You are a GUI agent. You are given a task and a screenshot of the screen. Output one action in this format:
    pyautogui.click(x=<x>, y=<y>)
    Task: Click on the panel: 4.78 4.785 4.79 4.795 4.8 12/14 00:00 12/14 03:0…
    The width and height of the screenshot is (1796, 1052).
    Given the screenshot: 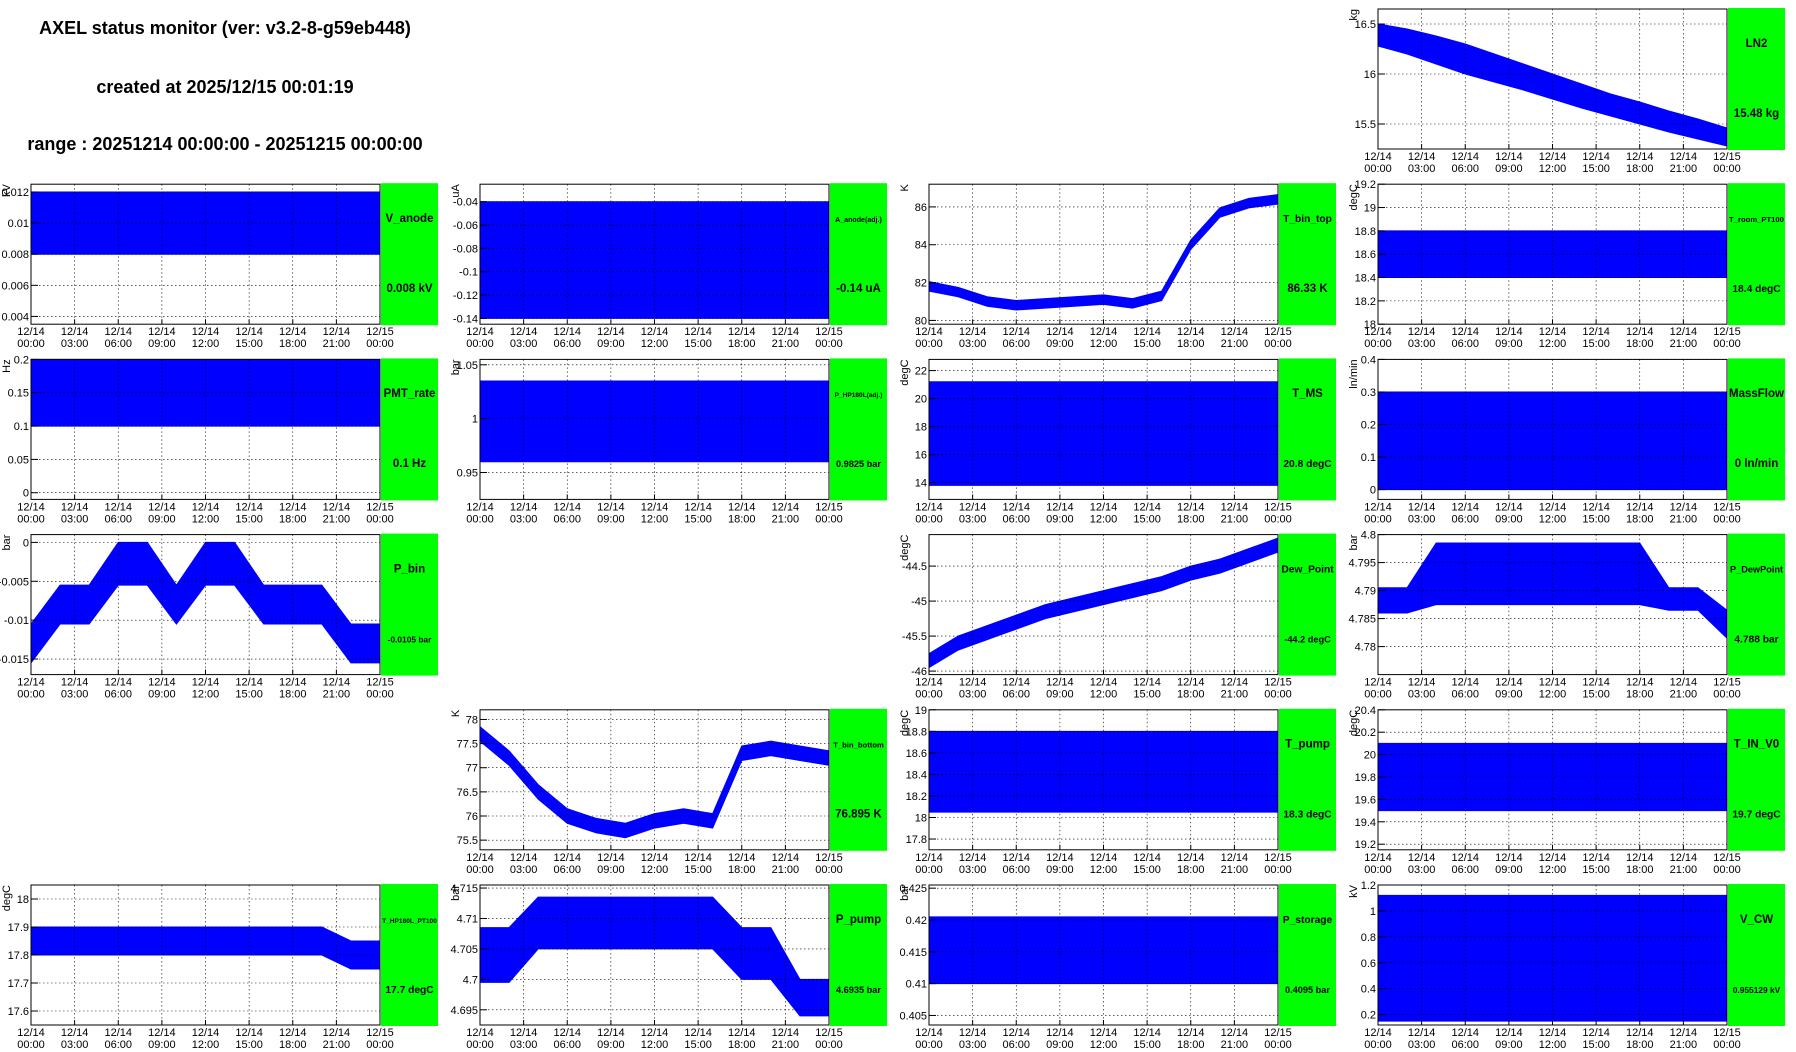 What is the action you would take?
    pyautogui.click(x=1566, y=615)
    